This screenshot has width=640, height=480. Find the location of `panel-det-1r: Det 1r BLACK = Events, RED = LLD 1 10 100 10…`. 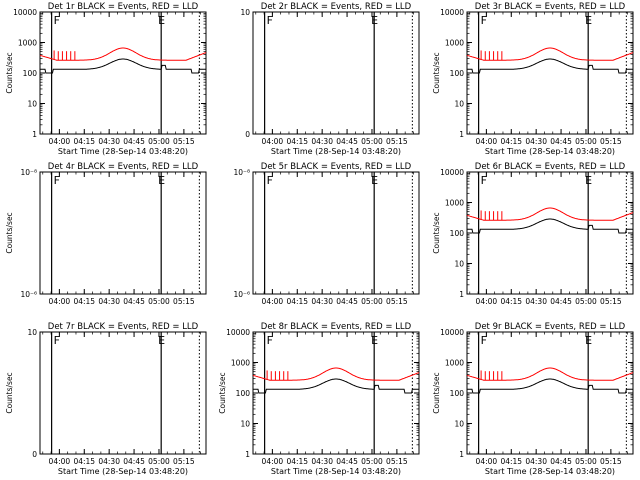

panel-det-1r: Det 1r BLACK = Events, RED = LLD 1 10 100 10… is located at coordinates (106, 79).